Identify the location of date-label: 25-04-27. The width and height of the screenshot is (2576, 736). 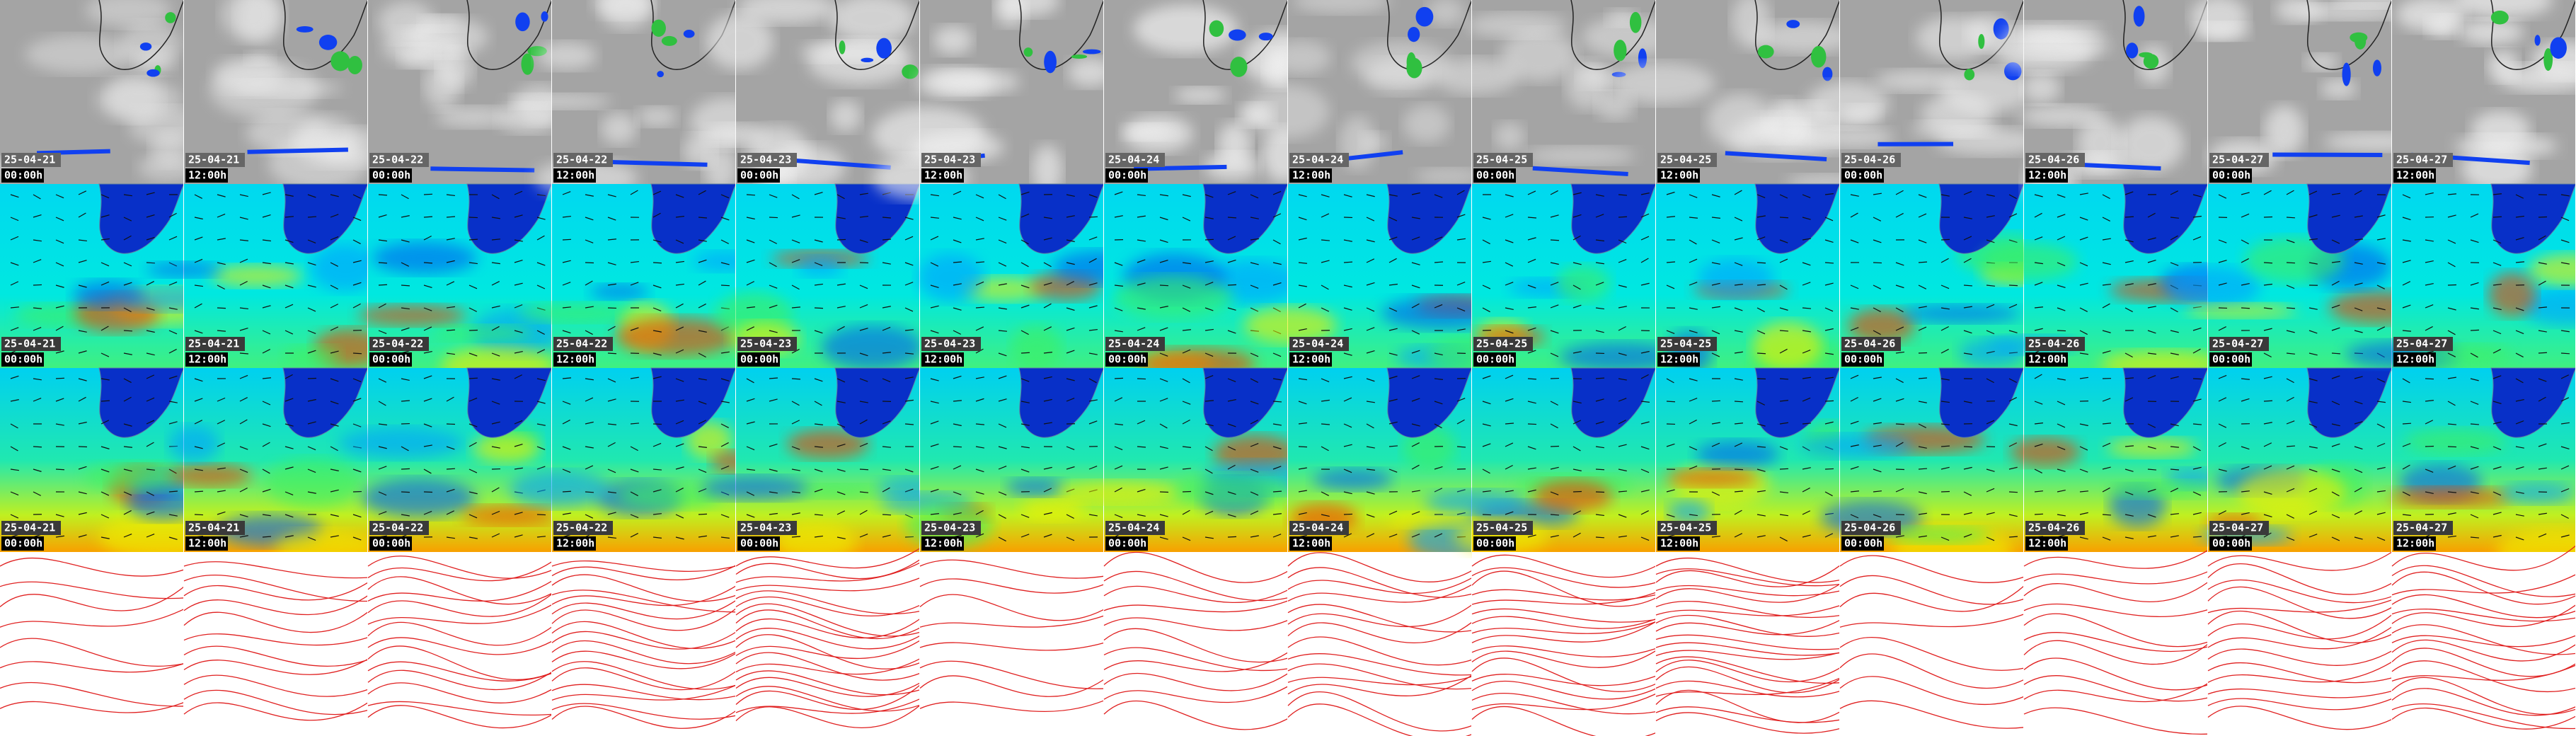
(2238, 344).